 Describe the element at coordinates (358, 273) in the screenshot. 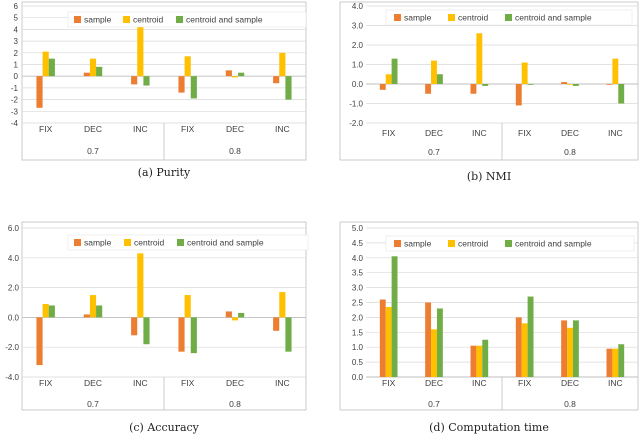

I see `y-tick-label: 3.5` at that location.